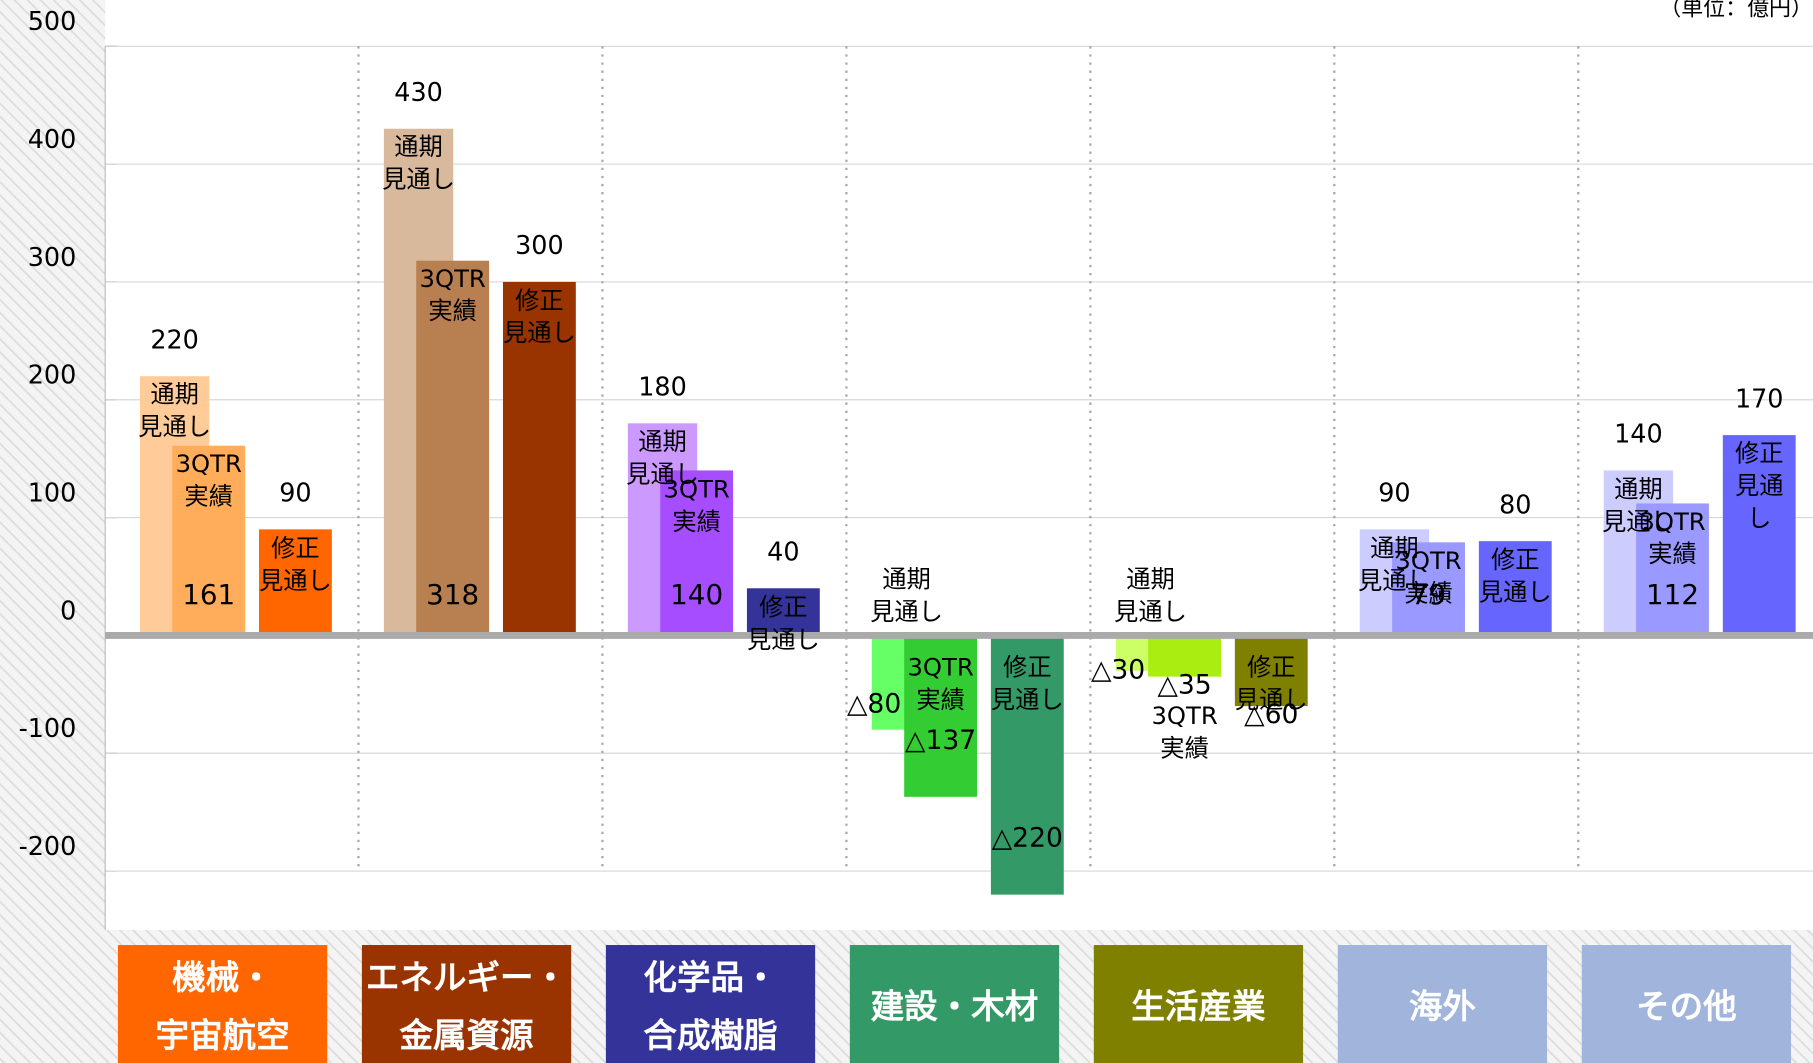 Image resolution: width=1813 pixels, height=1063 pixels. I want to click on value-label: 79, so click(1428, 594).